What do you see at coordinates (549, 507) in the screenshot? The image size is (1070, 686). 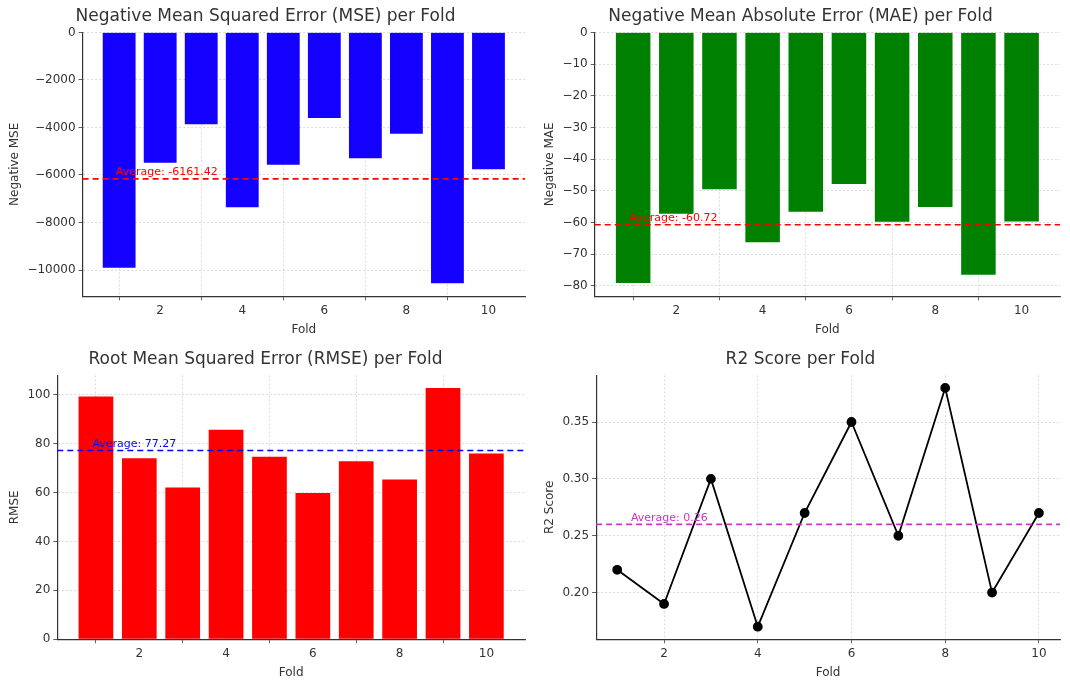 I see `y-axis-title: R2 Score` at bounding box center [549, 507].